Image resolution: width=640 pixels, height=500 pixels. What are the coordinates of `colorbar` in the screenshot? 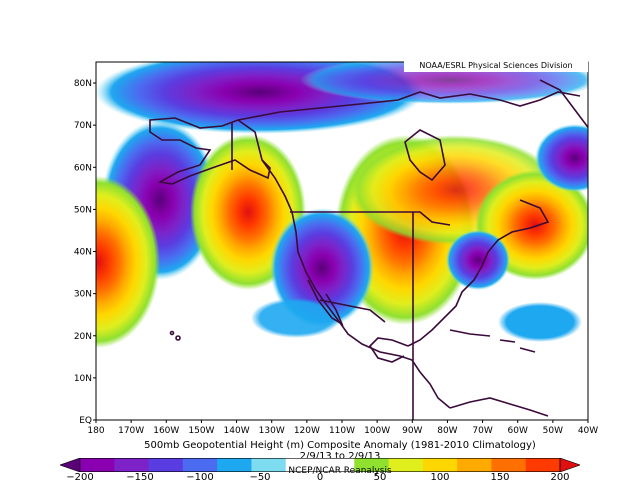 It's located at (320, 465).